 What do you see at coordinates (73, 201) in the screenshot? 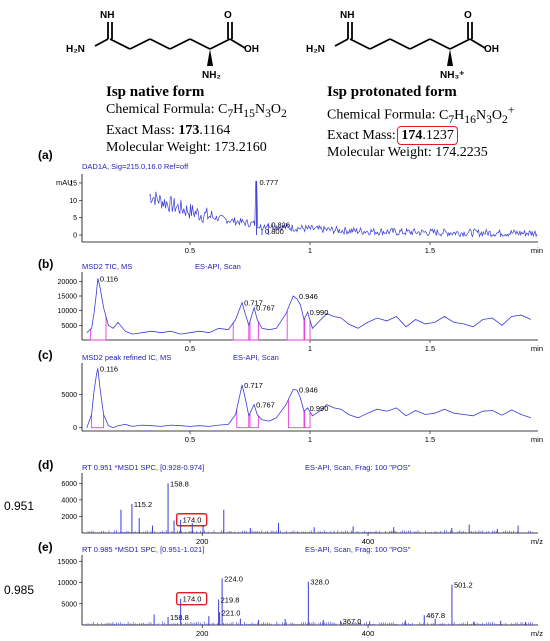
I see `y-tick-label: 10` at bounding box center [73, 201].